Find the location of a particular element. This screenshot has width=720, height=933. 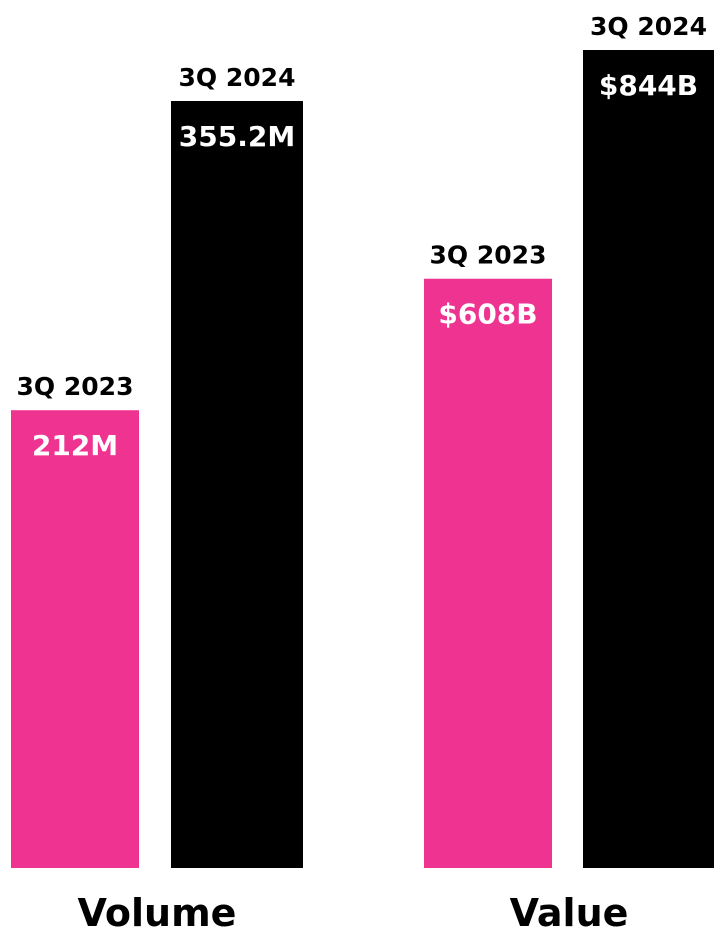

bar-value-3q-2023 is located at coordinates (488, 573).